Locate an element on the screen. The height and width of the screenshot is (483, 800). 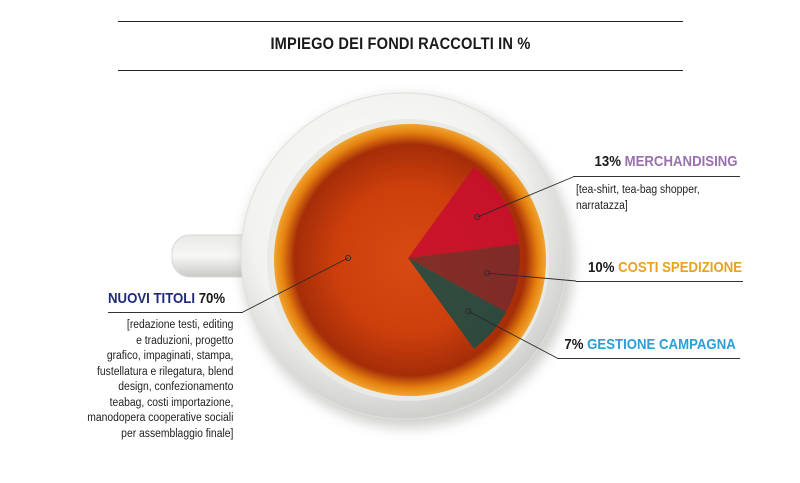
bottom-rule is located at coordinates (400, 70).